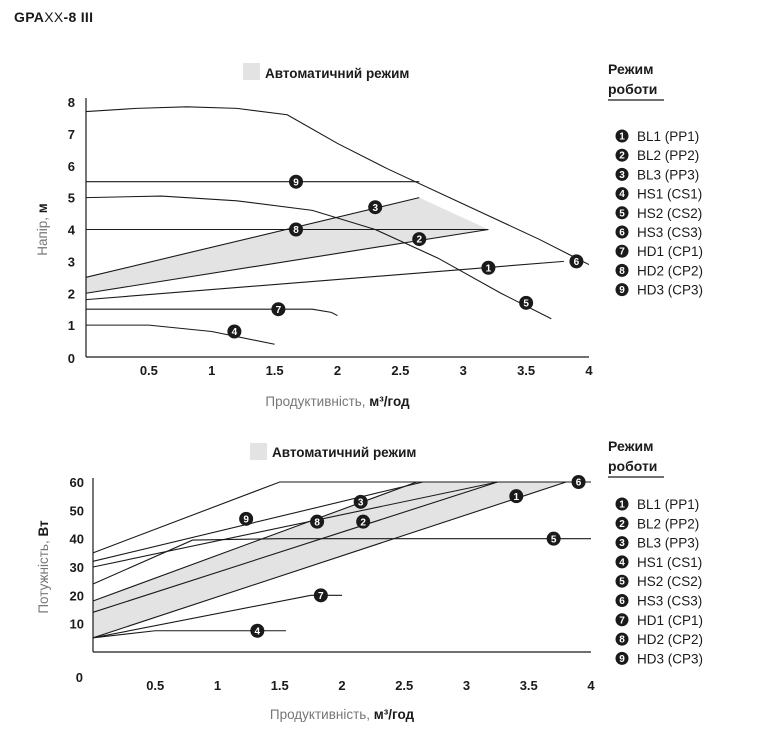  What do you see at coordinates (42, 234) in the screenshot?
I see `head-y-axis-title-text: Напір,` at bounding box center [42, 234].